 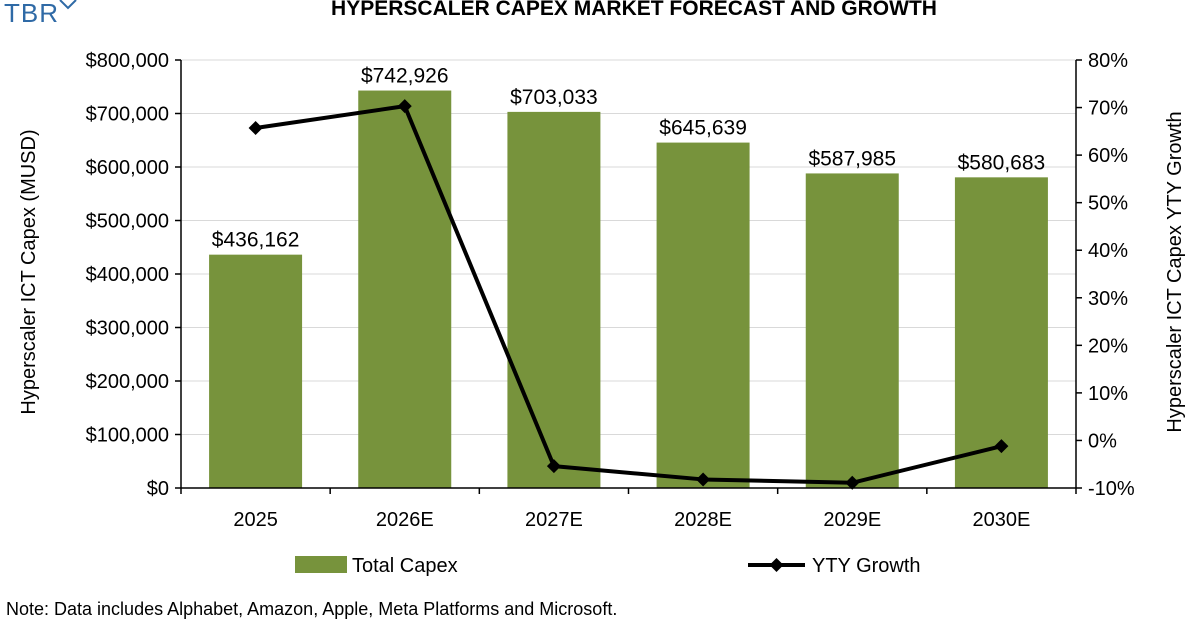 What do you see at coordinates (554, 299) in the screenshot?
I see `bar-2027e` at bounding box center [554, 299].